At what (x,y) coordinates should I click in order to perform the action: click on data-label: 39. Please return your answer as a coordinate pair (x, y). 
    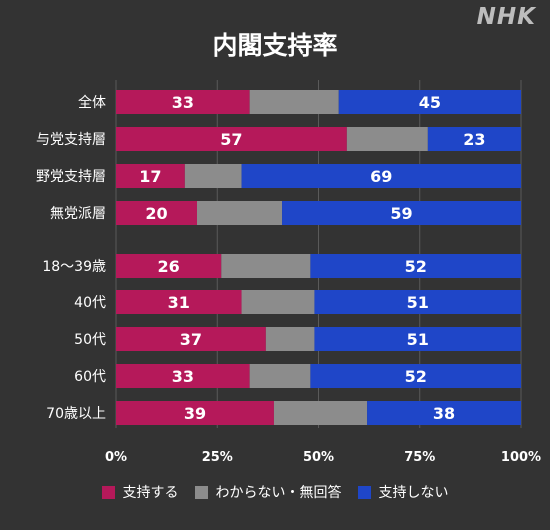
    Looking at the image, I should click on (195, 413).